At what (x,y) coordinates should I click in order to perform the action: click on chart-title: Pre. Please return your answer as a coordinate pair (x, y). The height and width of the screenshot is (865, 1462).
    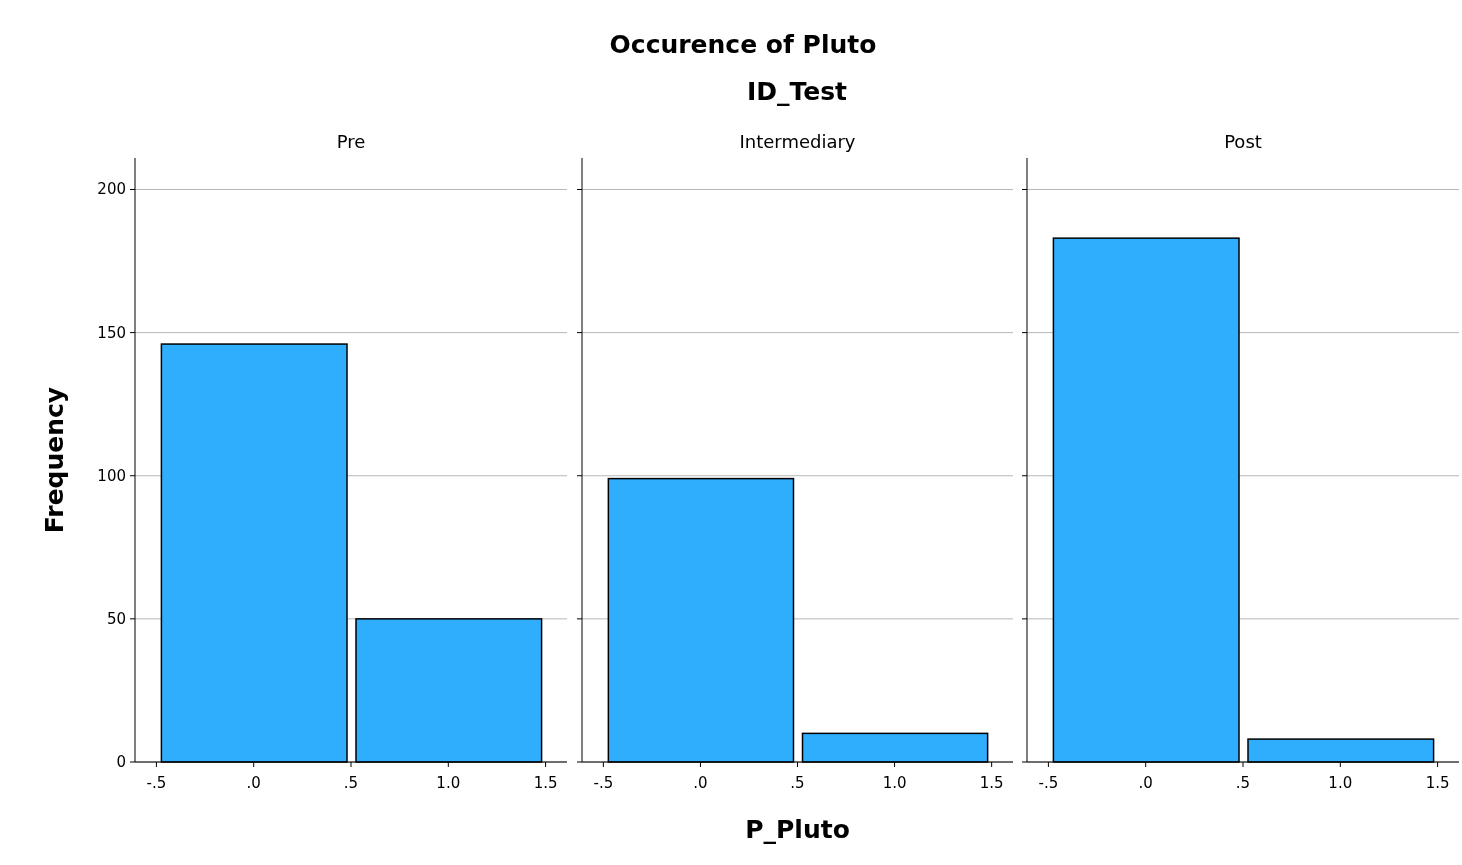
    Looking at the image, I should click on (351, 141).